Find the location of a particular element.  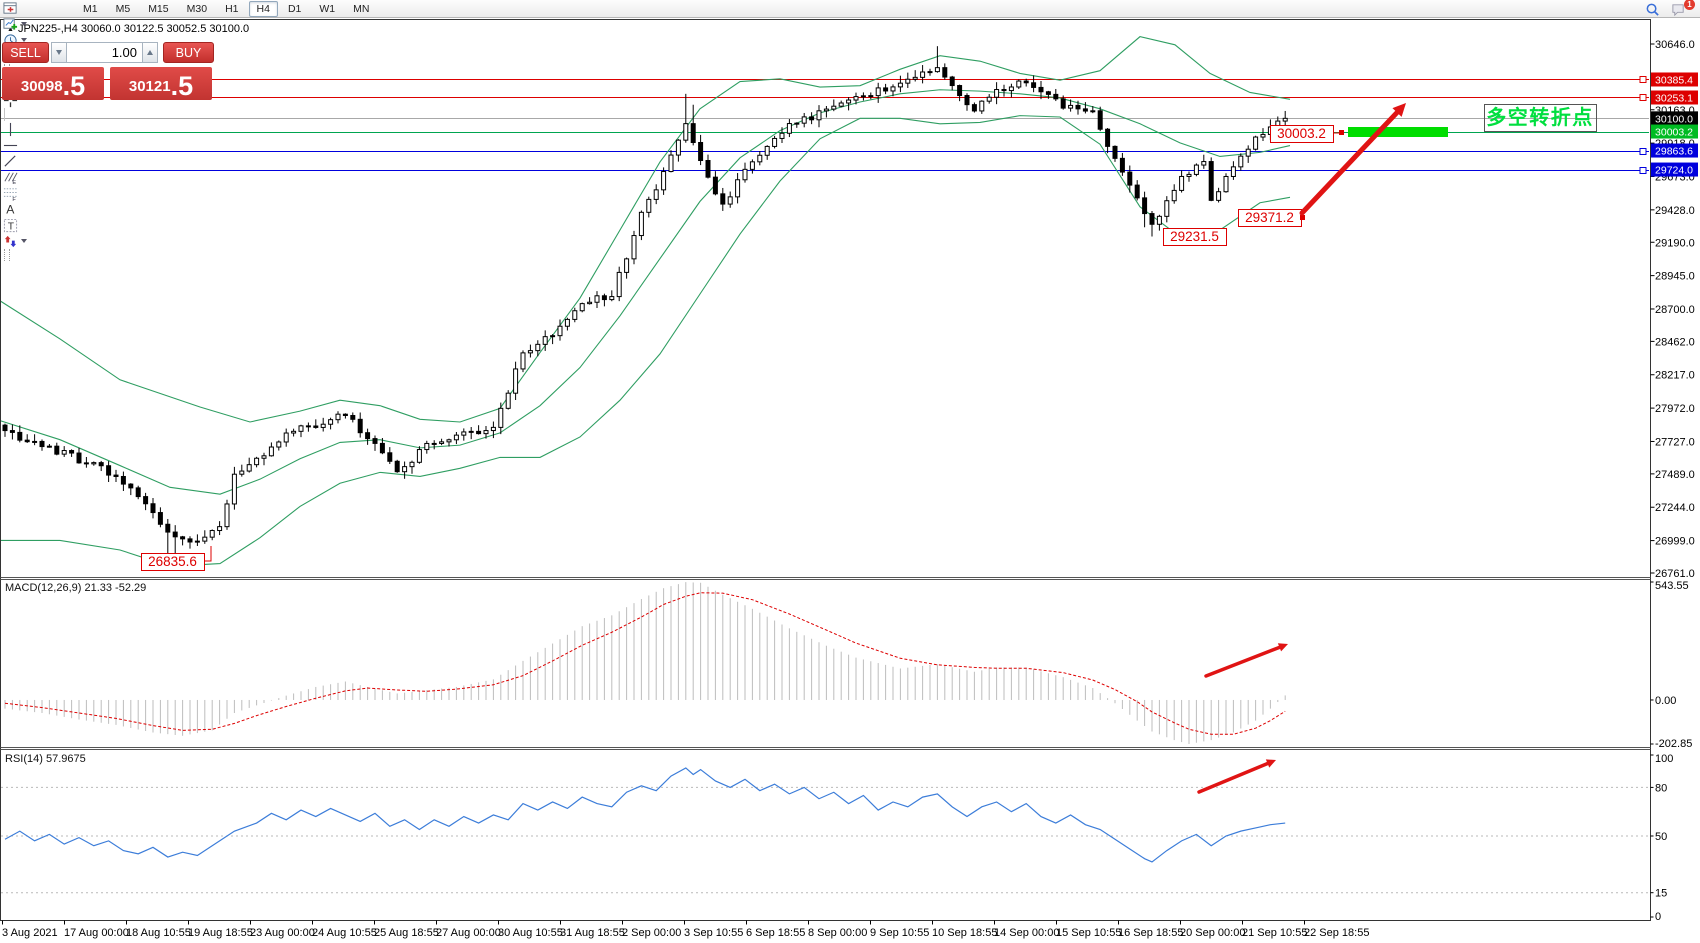

search-icon is located at coordinates (1652, 9).